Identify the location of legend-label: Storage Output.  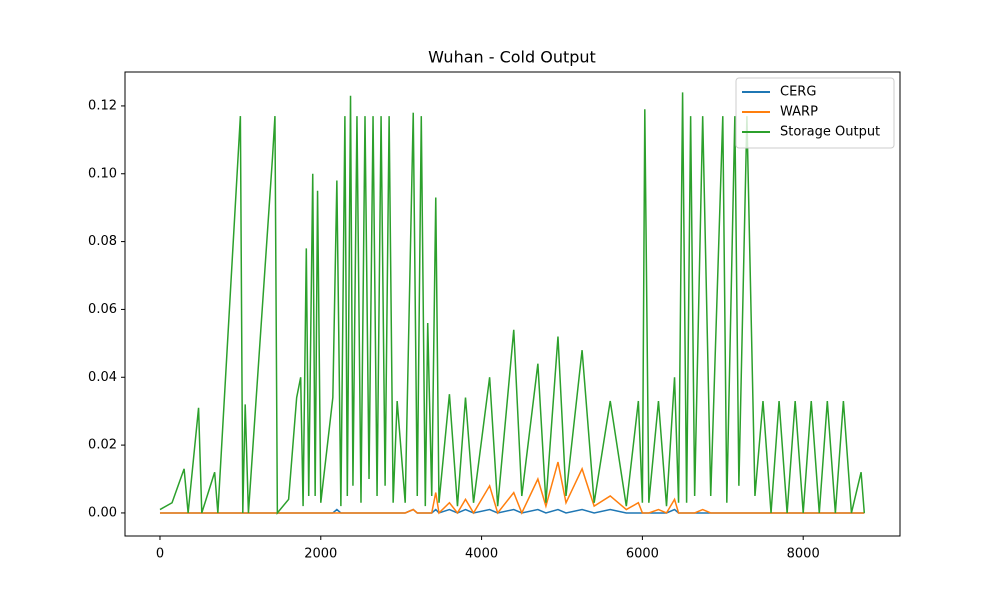
(830, 132).